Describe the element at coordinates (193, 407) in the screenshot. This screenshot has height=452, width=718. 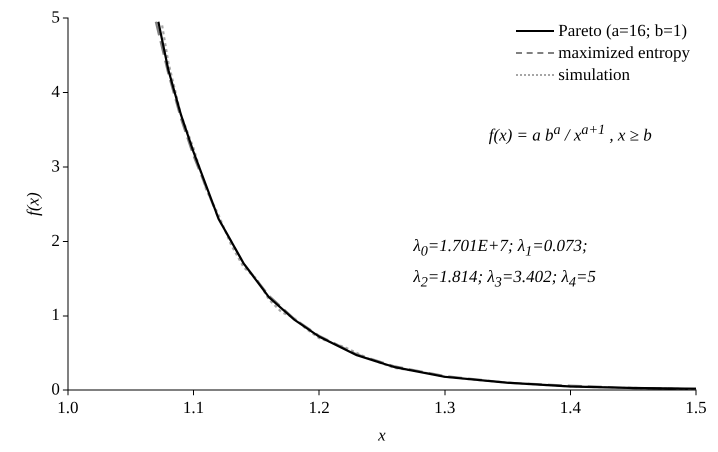
I see `x-tick-label: 1.1` at that location.